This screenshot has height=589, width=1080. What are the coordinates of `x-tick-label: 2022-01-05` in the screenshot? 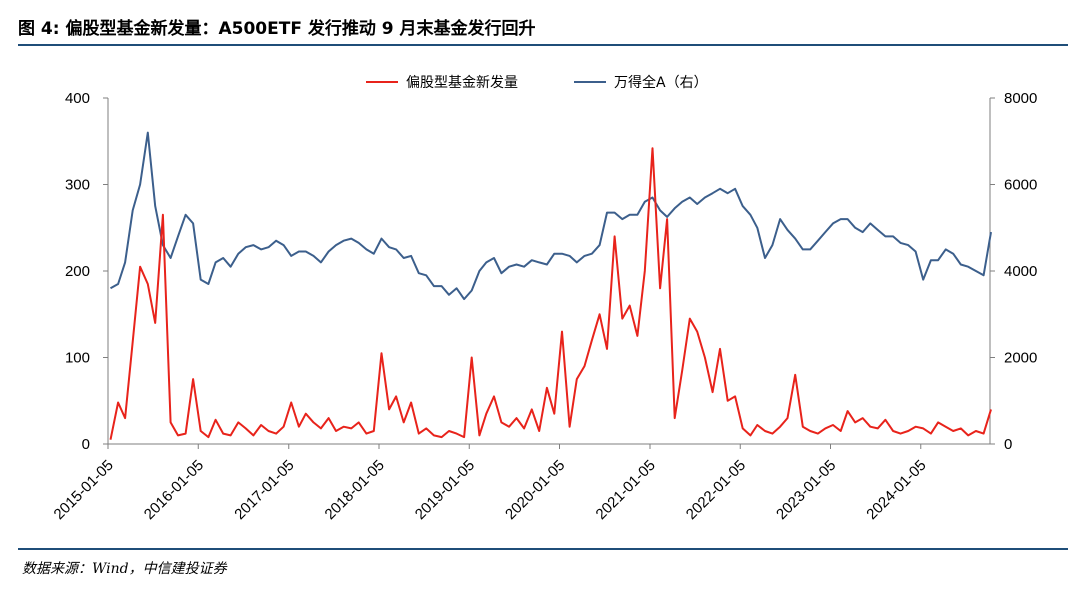 It's located at (716, 490).